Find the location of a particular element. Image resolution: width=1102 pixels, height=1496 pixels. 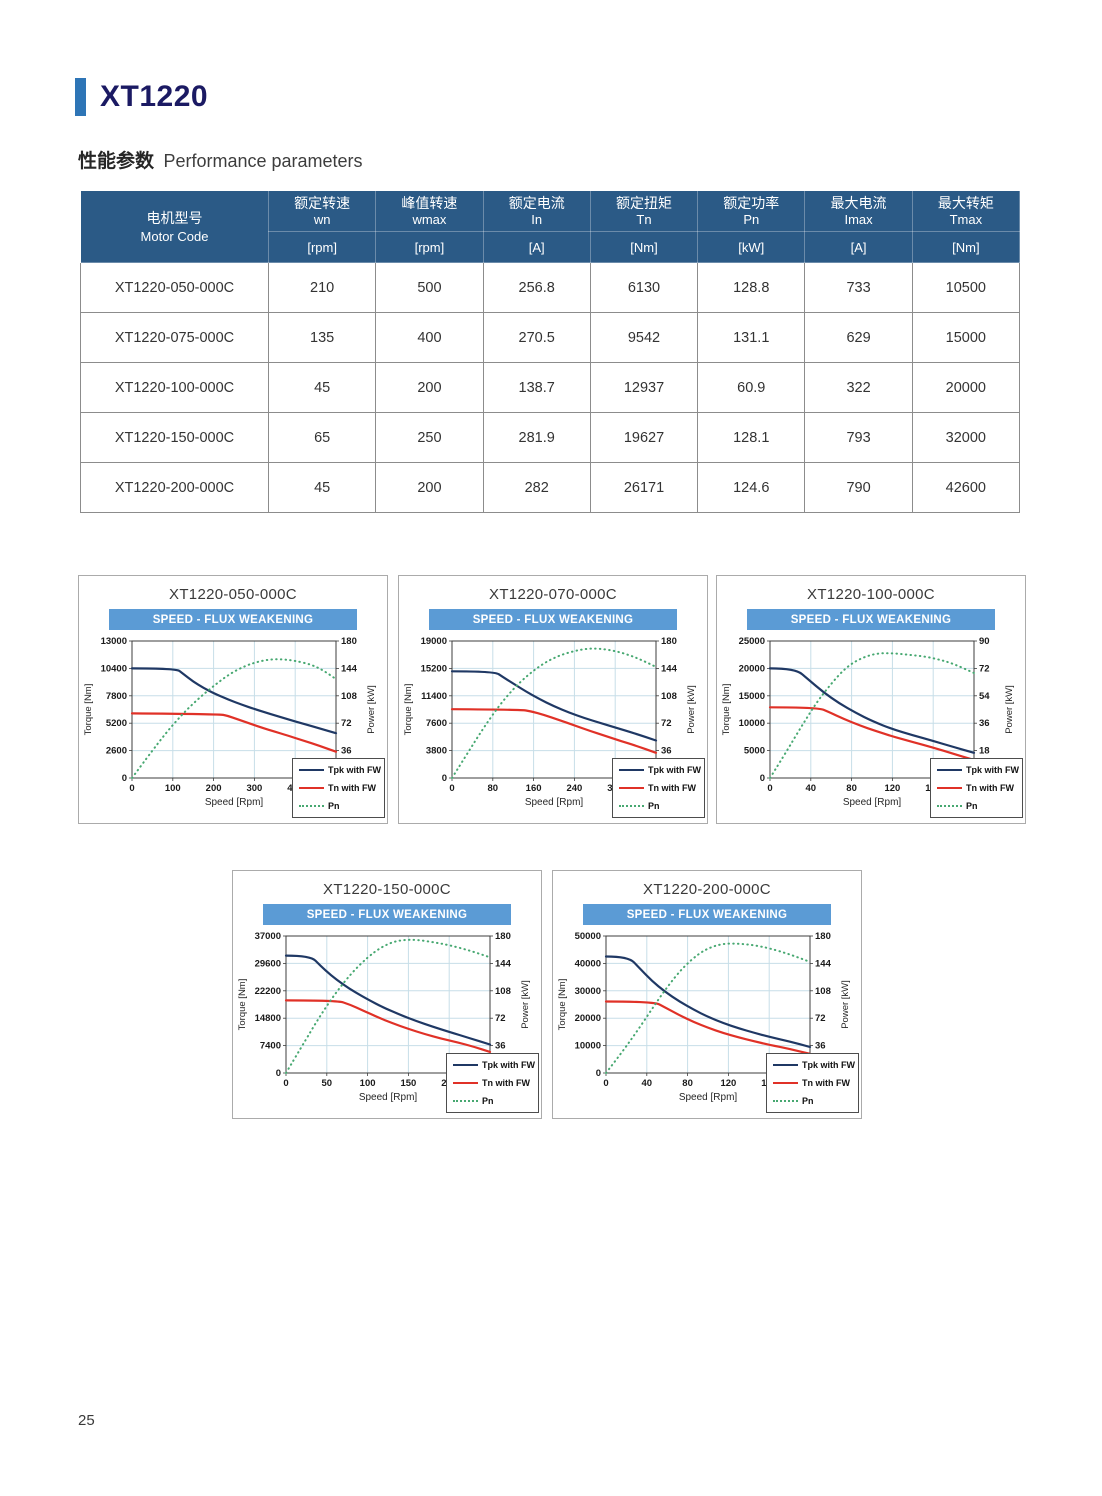

chart-title: XT1220-070-000C is located at coordinates (553, 594).